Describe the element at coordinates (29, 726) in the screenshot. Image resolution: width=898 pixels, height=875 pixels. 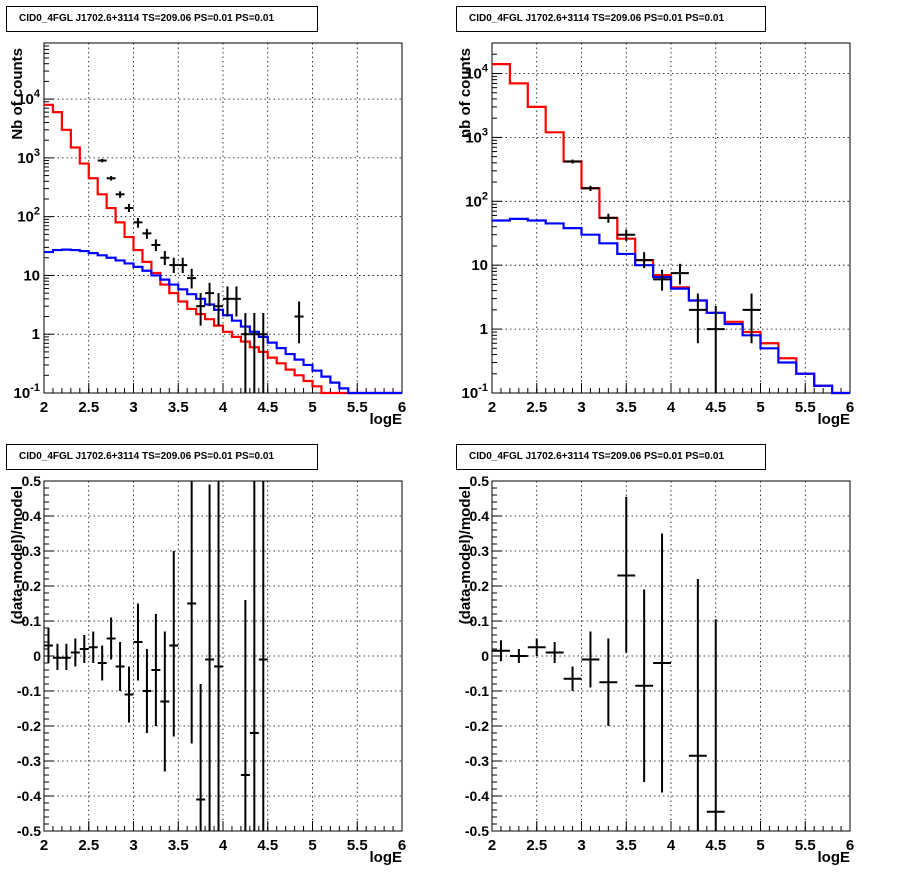
I see `y-tick-label: -0.2` at that location.